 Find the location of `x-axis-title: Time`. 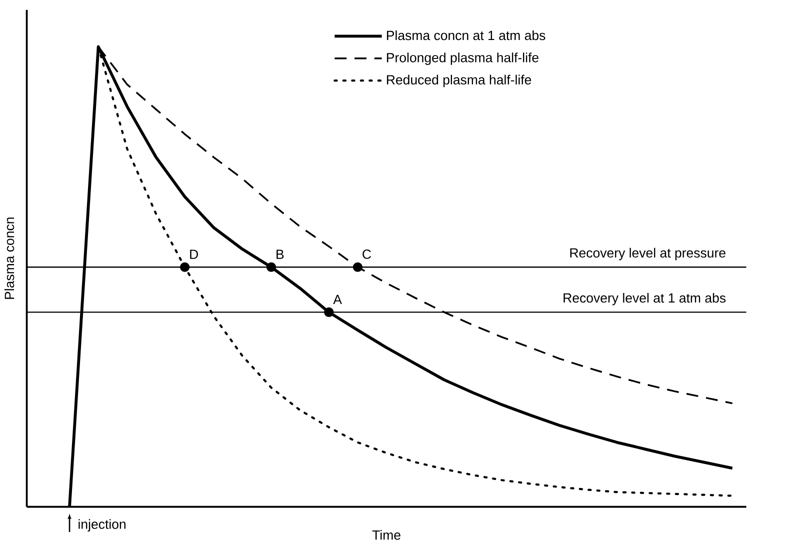

x-axis-title: Time is located at coordinates (386, 535).